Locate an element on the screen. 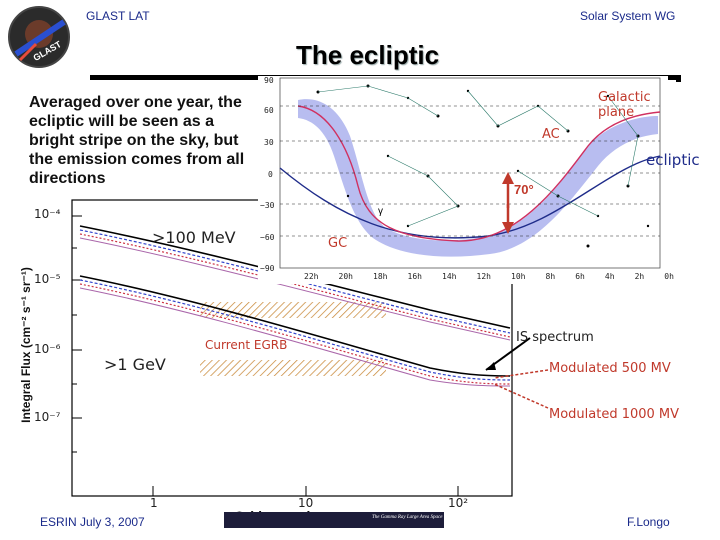 This screenshot has width=720, height=540. ytick-1e-7: 10⁻⁷ is located at coordinates (47, 417).